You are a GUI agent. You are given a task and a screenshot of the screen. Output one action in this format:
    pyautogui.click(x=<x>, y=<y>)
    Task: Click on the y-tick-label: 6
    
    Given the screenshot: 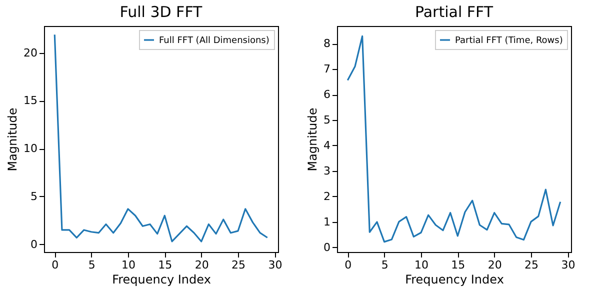 What is the action you would take?
    pyautogui.click(x=327, y=95)
    